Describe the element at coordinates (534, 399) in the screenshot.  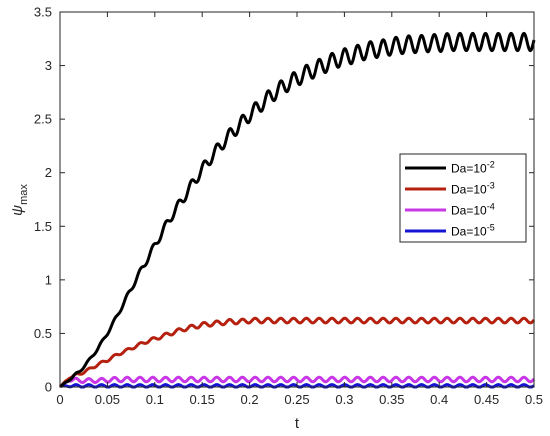
I see `x-tick-label: 0.5` at that location.